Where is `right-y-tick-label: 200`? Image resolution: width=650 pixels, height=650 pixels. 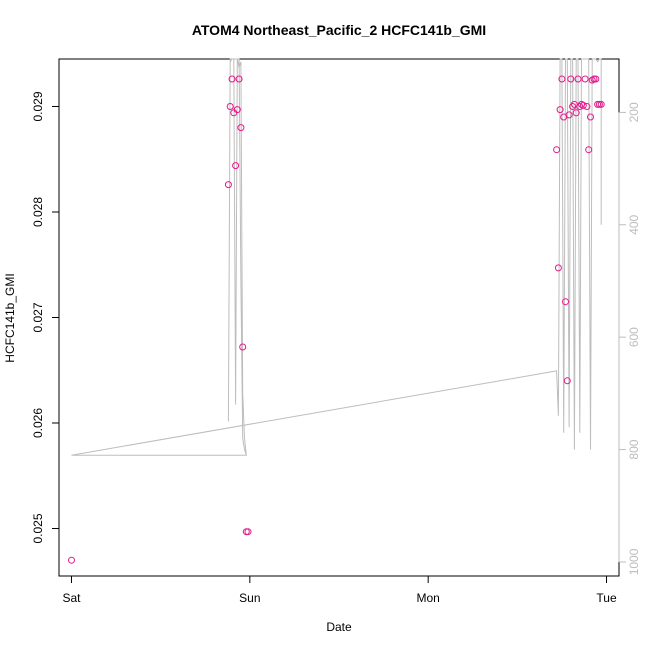
right-y-tick-label: 200 is located at coordinates (634, 112).